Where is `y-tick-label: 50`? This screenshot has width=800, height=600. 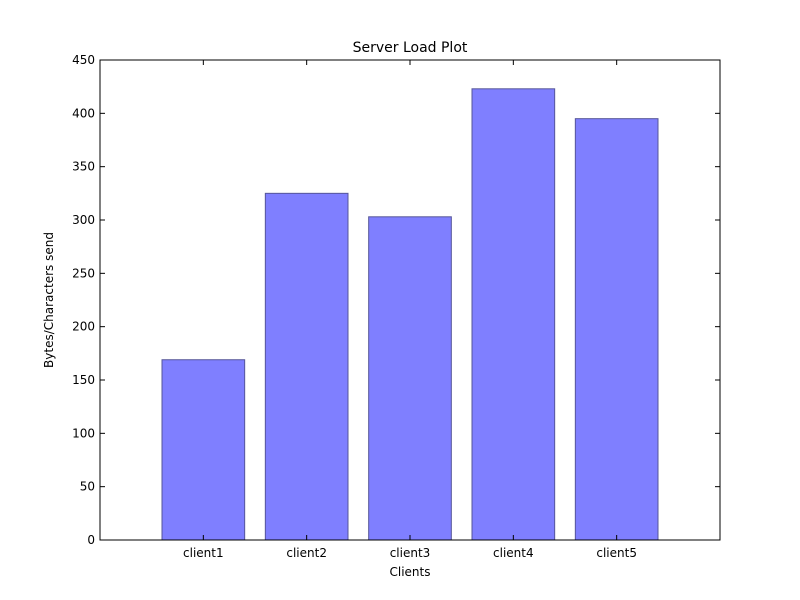
y-tick-label: 50 is located at coordinates (87, 487).